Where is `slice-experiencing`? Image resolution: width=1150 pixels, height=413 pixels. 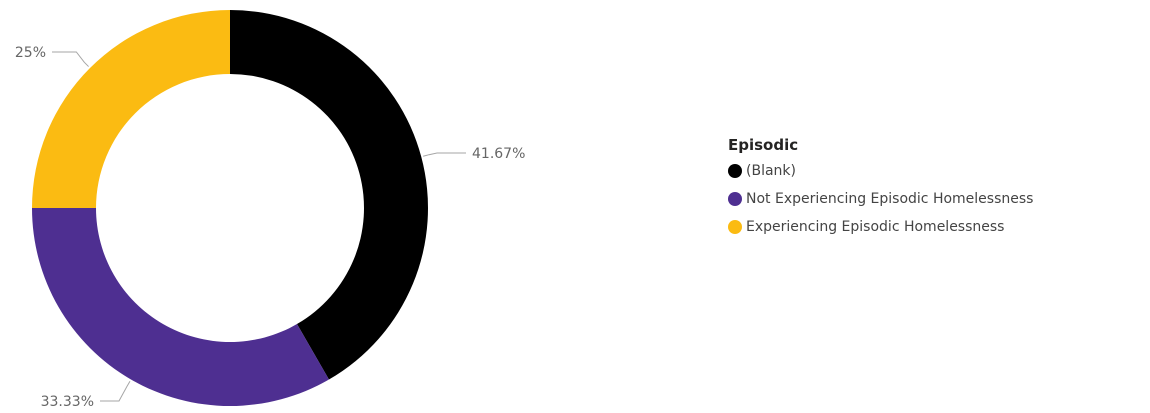 slice-experiencing is located at coordinates (131, 109).